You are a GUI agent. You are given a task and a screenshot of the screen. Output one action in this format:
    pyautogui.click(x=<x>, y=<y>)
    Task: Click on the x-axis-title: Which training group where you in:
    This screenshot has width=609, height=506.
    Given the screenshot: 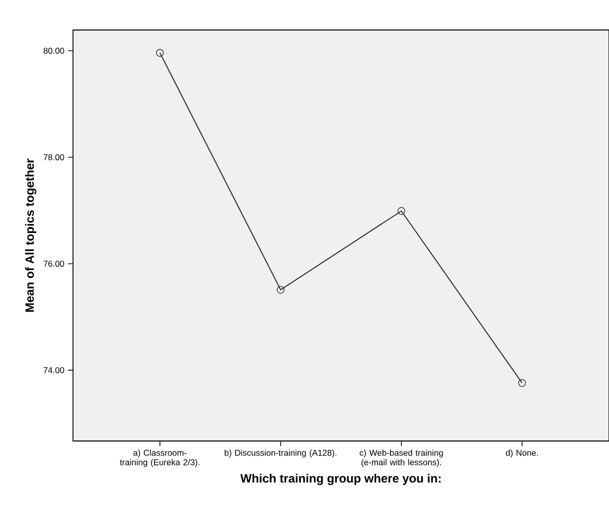 What is the action you would take?
    pyautogui.click(x=340, y=480)
    